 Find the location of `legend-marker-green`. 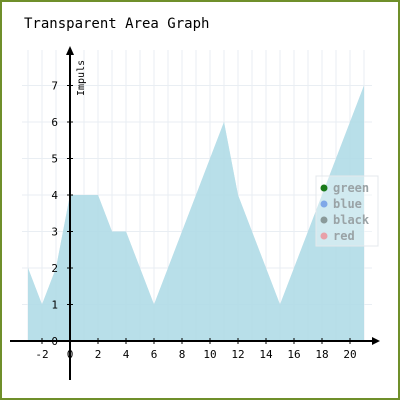

legend-marker-green is located at coordinates (324, 188).